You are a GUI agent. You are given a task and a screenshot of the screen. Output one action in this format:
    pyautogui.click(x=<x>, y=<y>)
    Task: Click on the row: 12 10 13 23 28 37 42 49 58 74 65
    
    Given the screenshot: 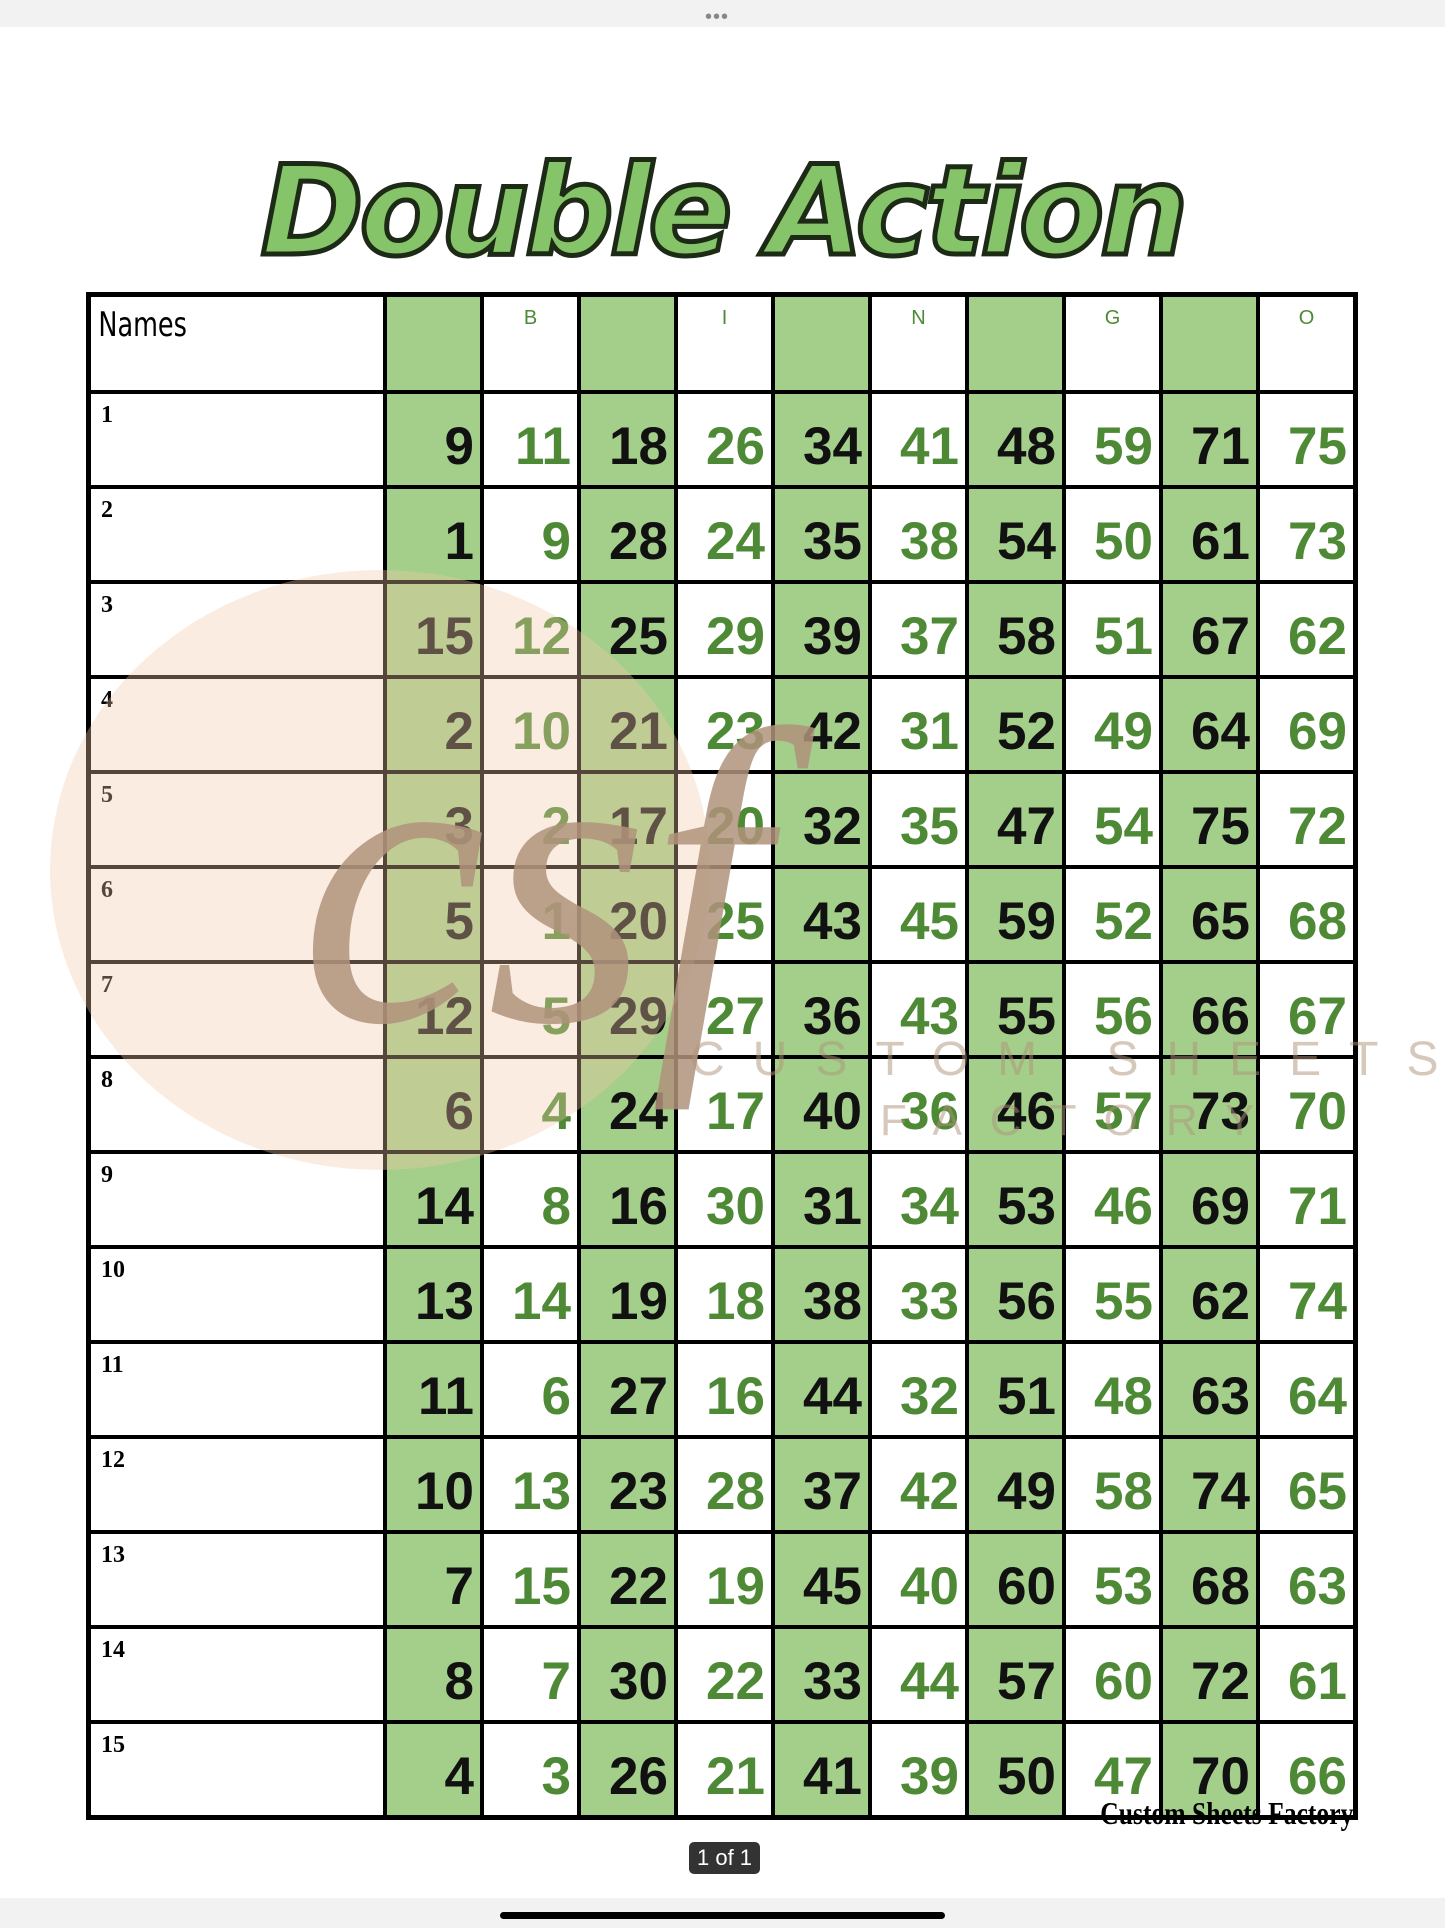 What is the action you would take?
    pyautogui.click(x=722, y=1484)
    